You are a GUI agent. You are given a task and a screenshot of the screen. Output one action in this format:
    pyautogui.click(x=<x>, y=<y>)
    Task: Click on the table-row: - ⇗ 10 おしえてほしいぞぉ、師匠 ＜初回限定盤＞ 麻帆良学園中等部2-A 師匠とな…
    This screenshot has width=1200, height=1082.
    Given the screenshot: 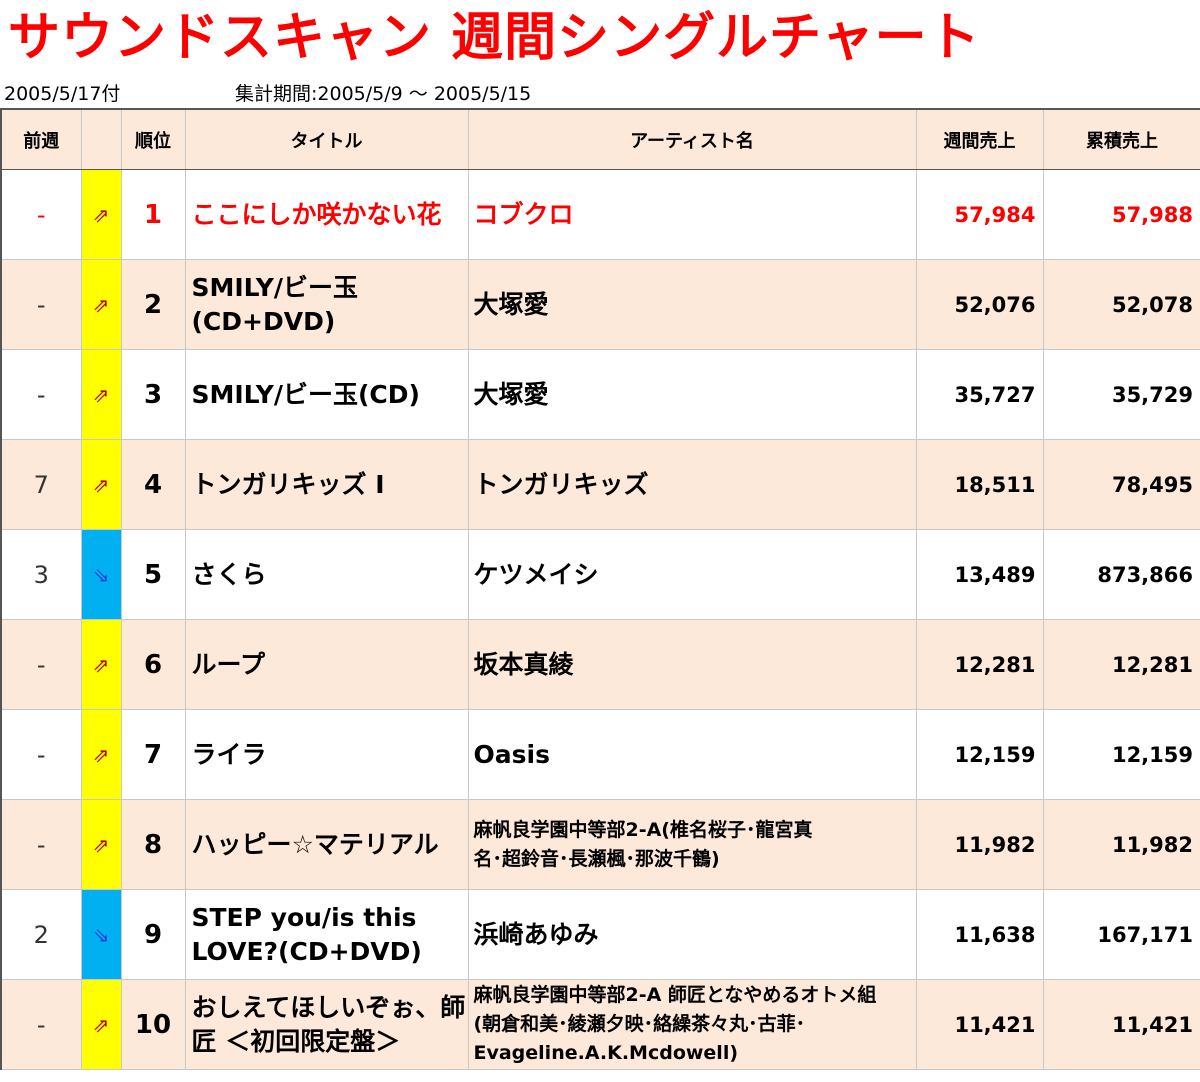 What is the action you would take?
    pyautogui.click(x=600, y=1024)
    